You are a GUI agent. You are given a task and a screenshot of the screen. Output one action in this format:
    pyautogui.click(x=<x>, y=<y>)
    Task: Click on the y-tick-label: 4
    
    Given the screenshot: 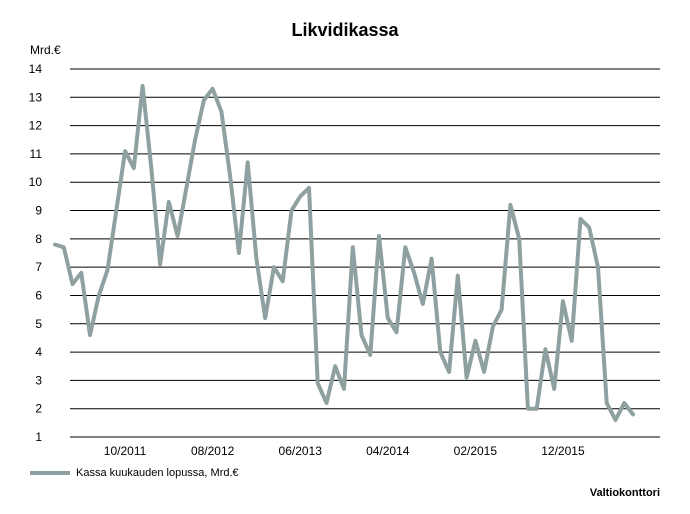 What is the action you would take?
    pyautogui.click(x=38, y=352)
    